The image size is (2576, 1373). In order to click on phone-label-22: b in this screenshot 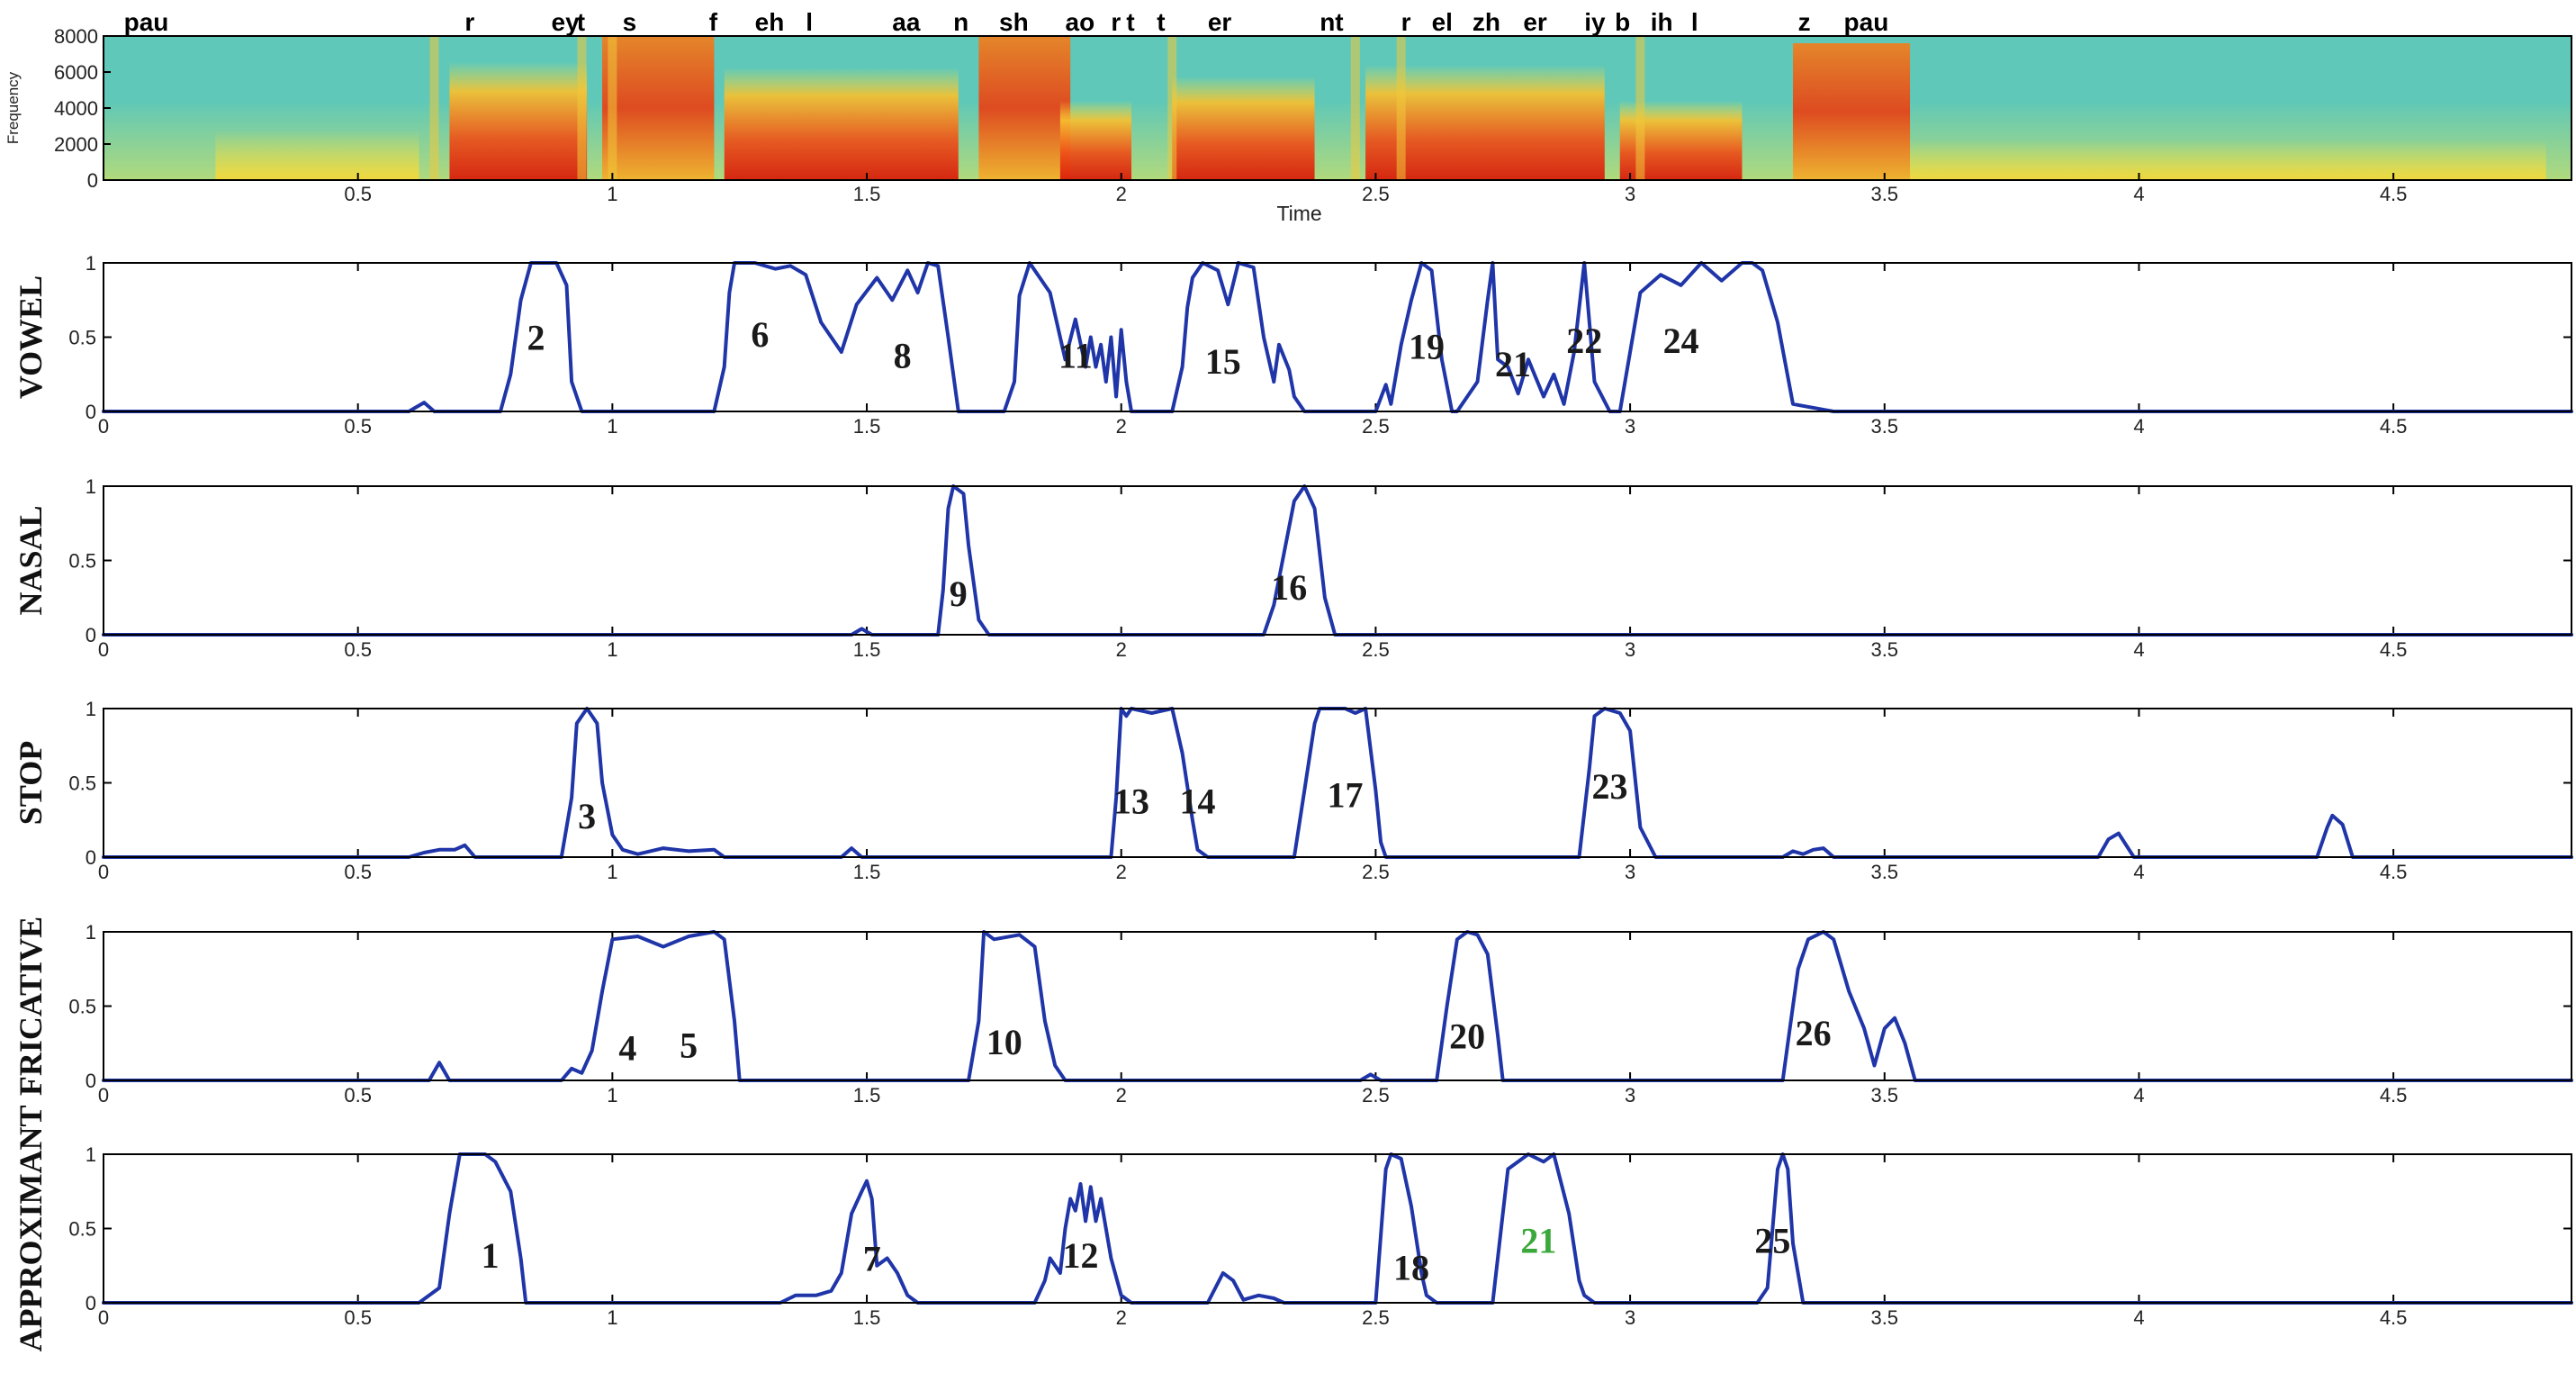, I will do `click(1622, 22)`.